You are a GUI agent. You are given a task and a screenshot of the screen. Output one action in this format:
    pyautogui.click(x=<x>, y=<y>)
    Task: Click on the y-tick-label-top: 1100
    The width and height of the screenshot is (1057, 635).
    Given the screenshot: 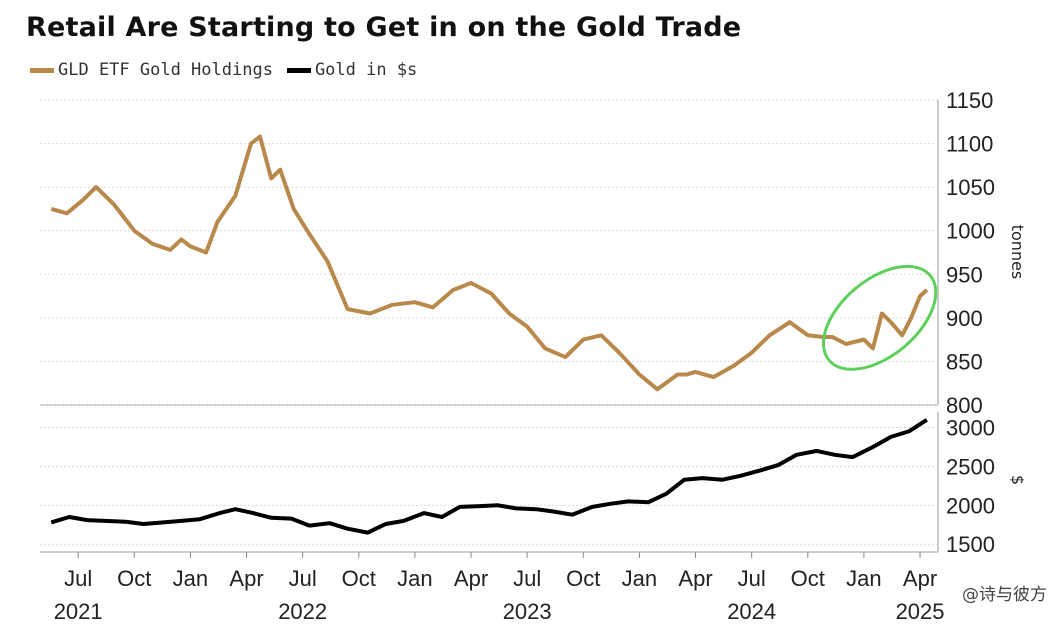 What is the action you would take?
    pyautogui.click(x=969, y=144)
    